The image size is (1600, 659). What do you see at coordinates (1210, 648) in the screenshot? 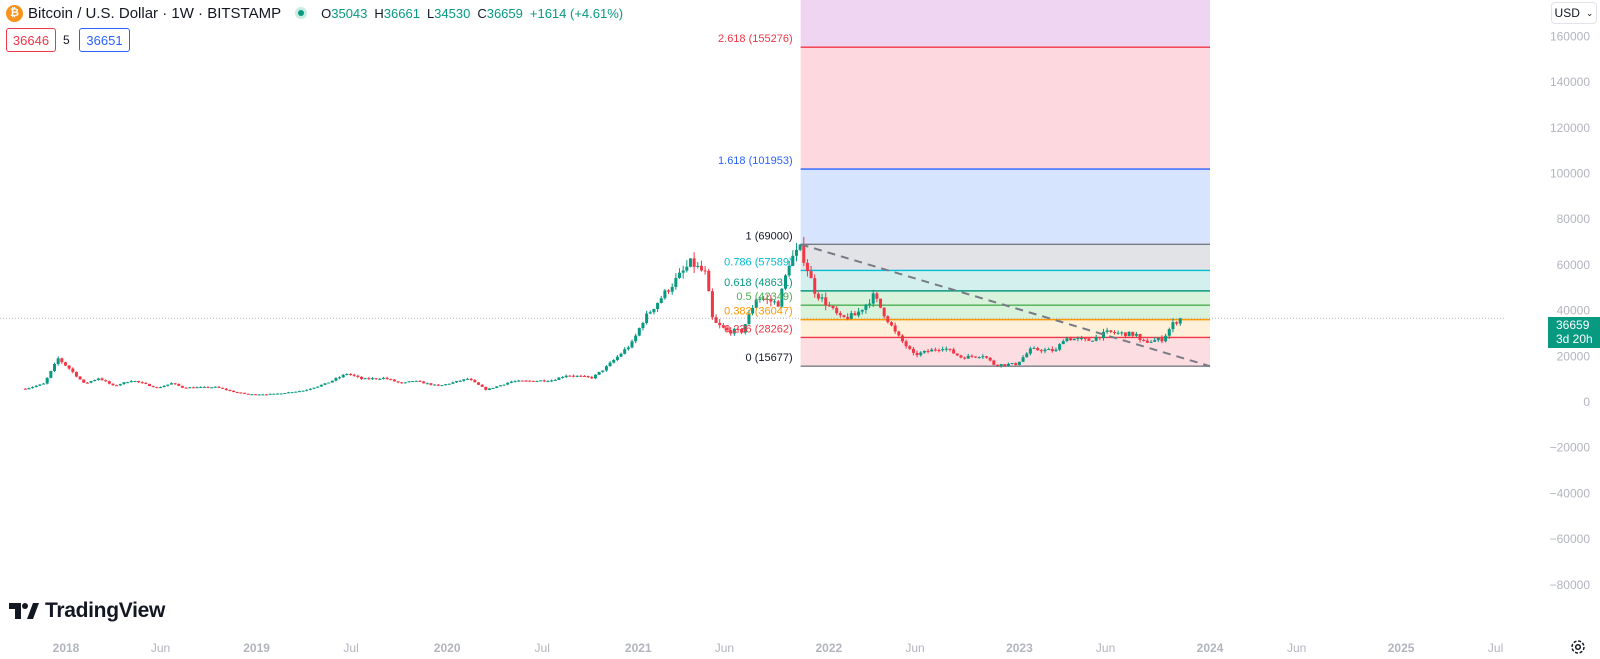
I see `time-tick-label: 2024` at bounding box center [1210, 648].